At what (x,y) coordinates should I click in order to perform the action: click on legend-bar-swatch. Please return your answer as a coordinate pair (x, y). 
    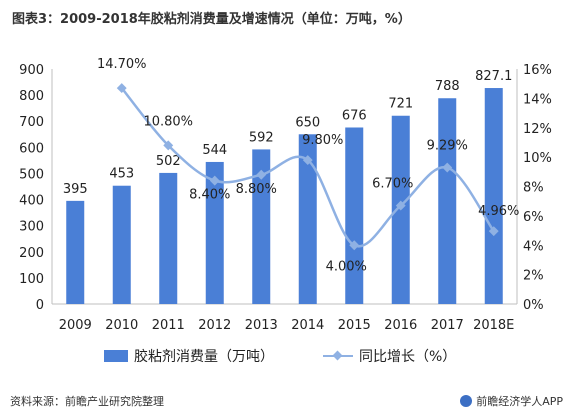
    Looking at the image, I should click on (116, 356).